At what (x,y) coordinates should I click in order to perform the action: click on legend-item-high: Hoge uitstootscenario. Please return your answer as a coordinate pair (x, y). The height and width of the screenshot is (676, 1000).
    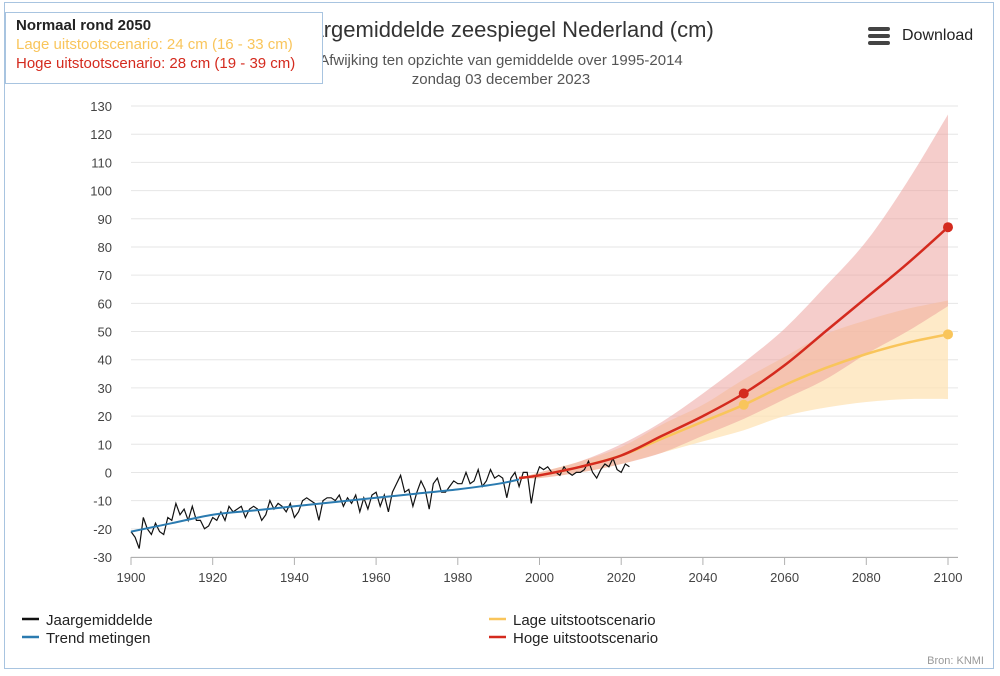
    Looking at the image, I should click on (573, 638).